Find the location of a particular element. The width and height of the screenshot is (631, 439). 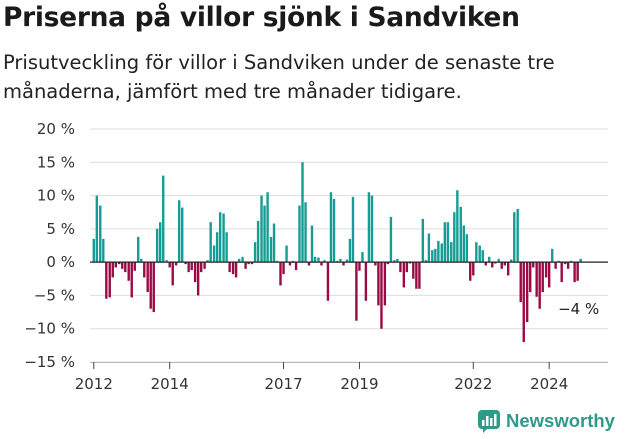

annotation-last-value: −4 % is located at coordinates (578, 309).